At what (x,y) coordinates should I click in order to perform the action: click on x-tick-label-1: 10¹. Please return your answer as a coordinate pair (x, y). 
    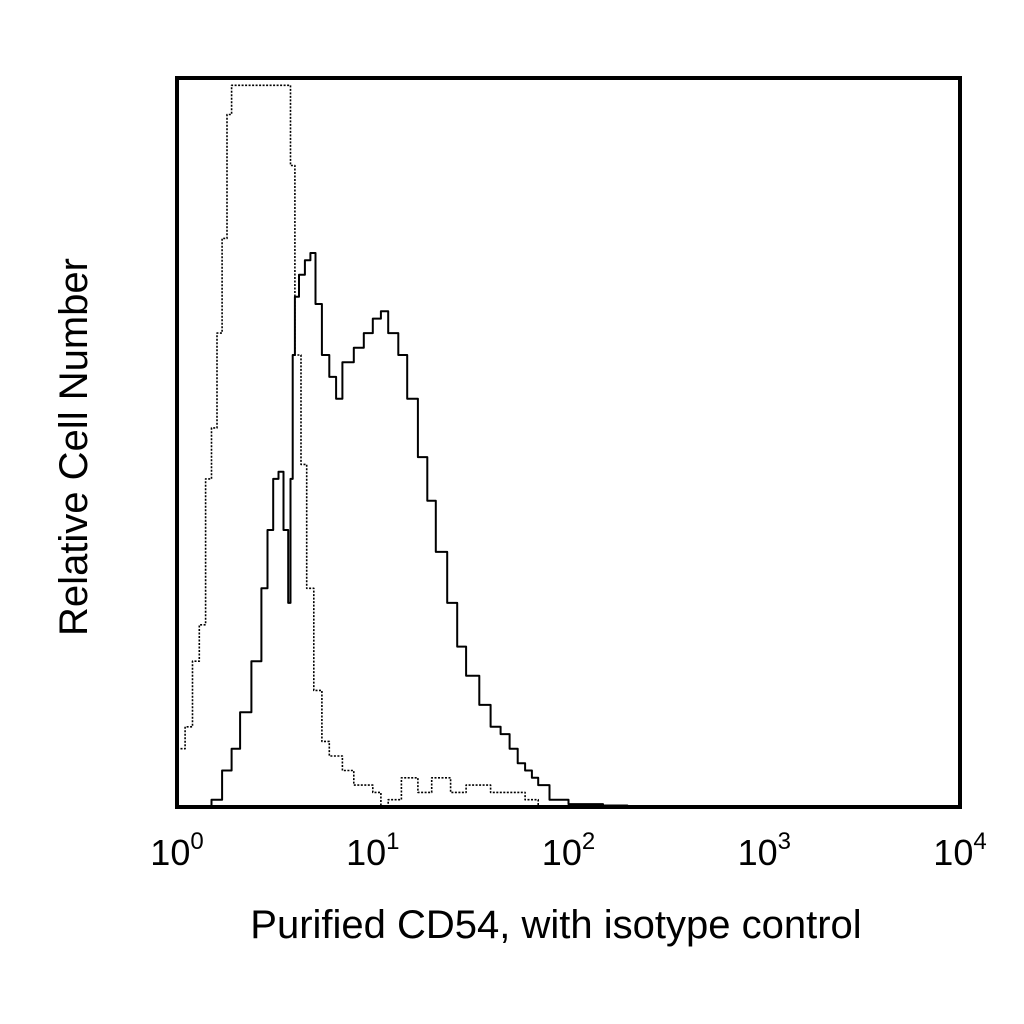
    Looking at the image, I should click on (372, 850).